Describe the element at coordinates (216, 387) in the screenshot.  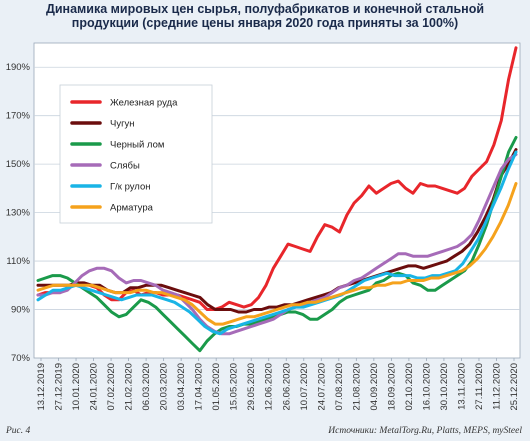
I see `x-tick-label: 01.05.2020` at that location.